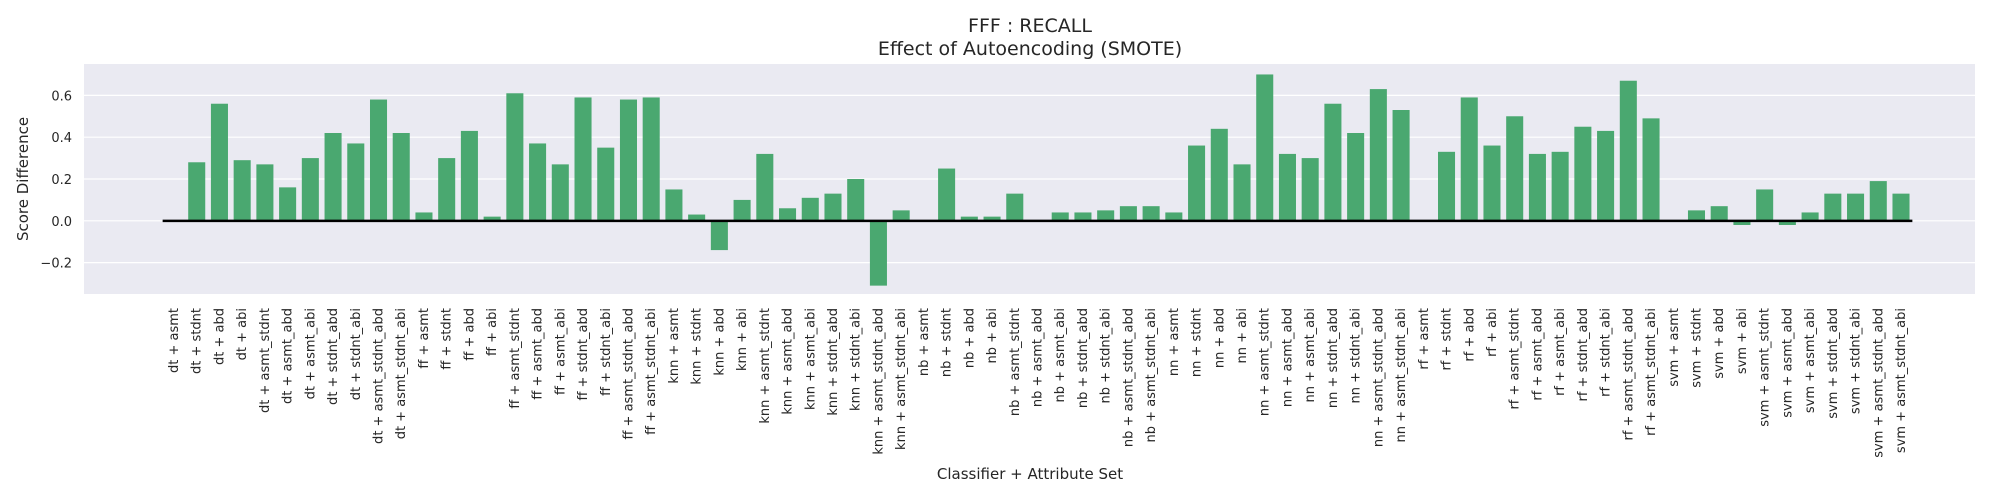  I want to click on x-tick-label: nn + asmt_stdnt_abd, so click(1378, 377).